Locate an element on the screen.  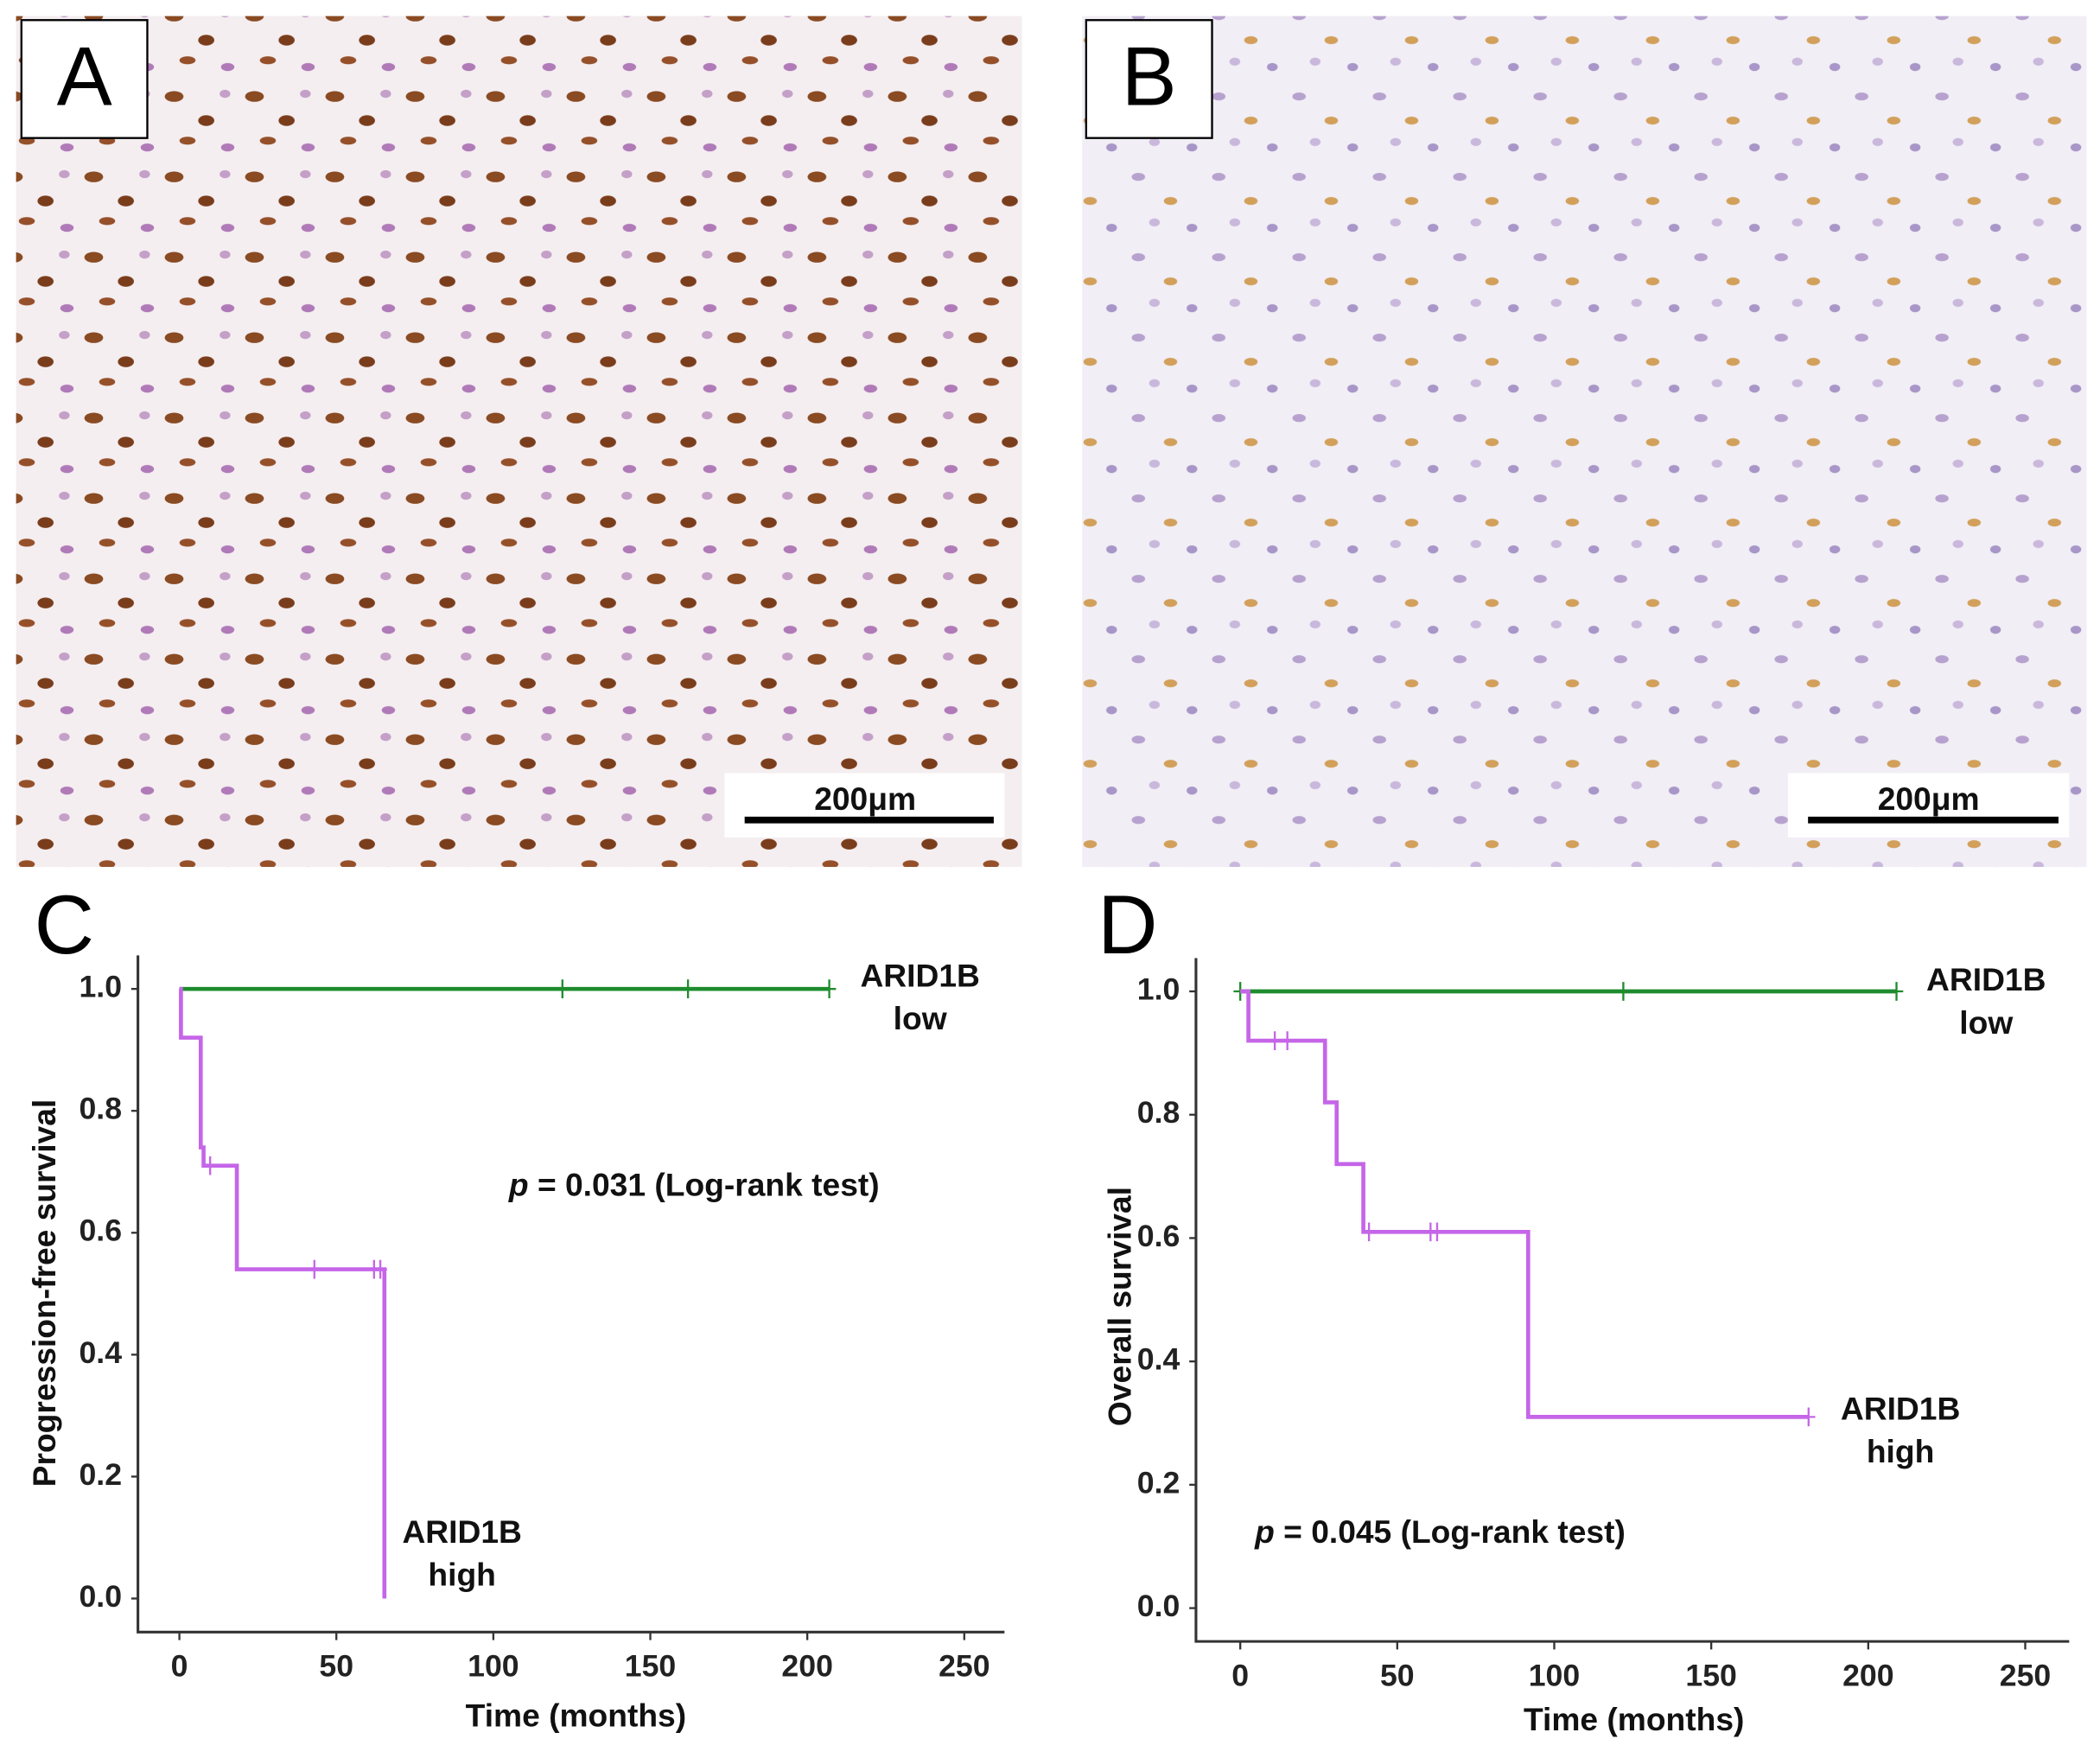
panel-label: A is located at coordinates (84, 76).